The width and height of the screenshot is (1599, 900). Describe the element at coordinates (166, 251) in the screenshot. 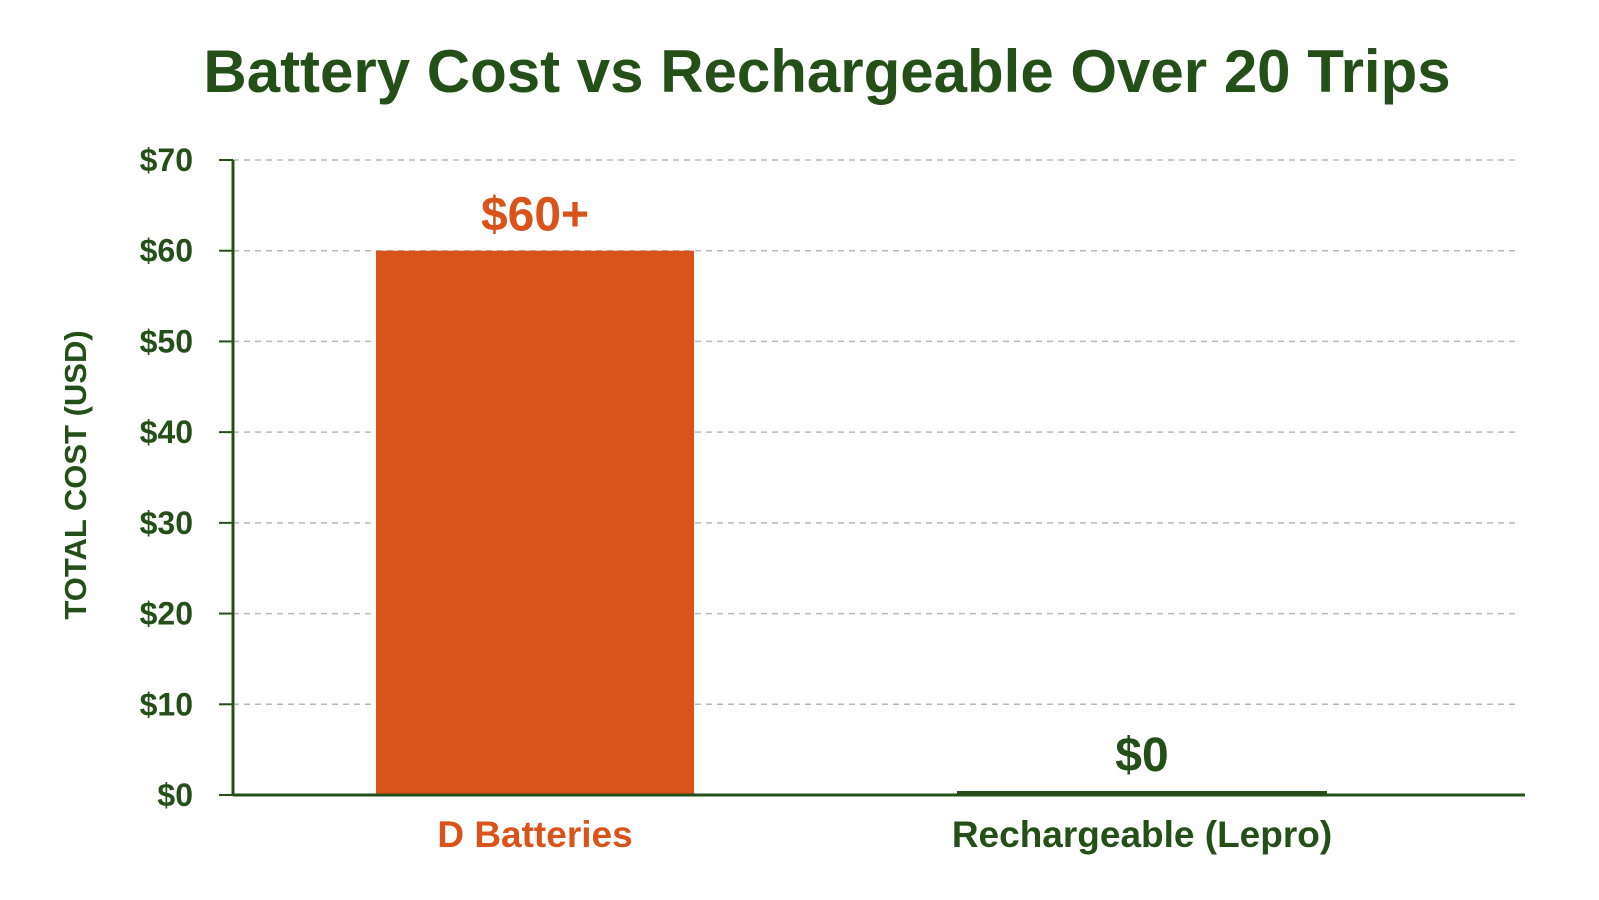

I see `y-tick-label: $60` at that location.